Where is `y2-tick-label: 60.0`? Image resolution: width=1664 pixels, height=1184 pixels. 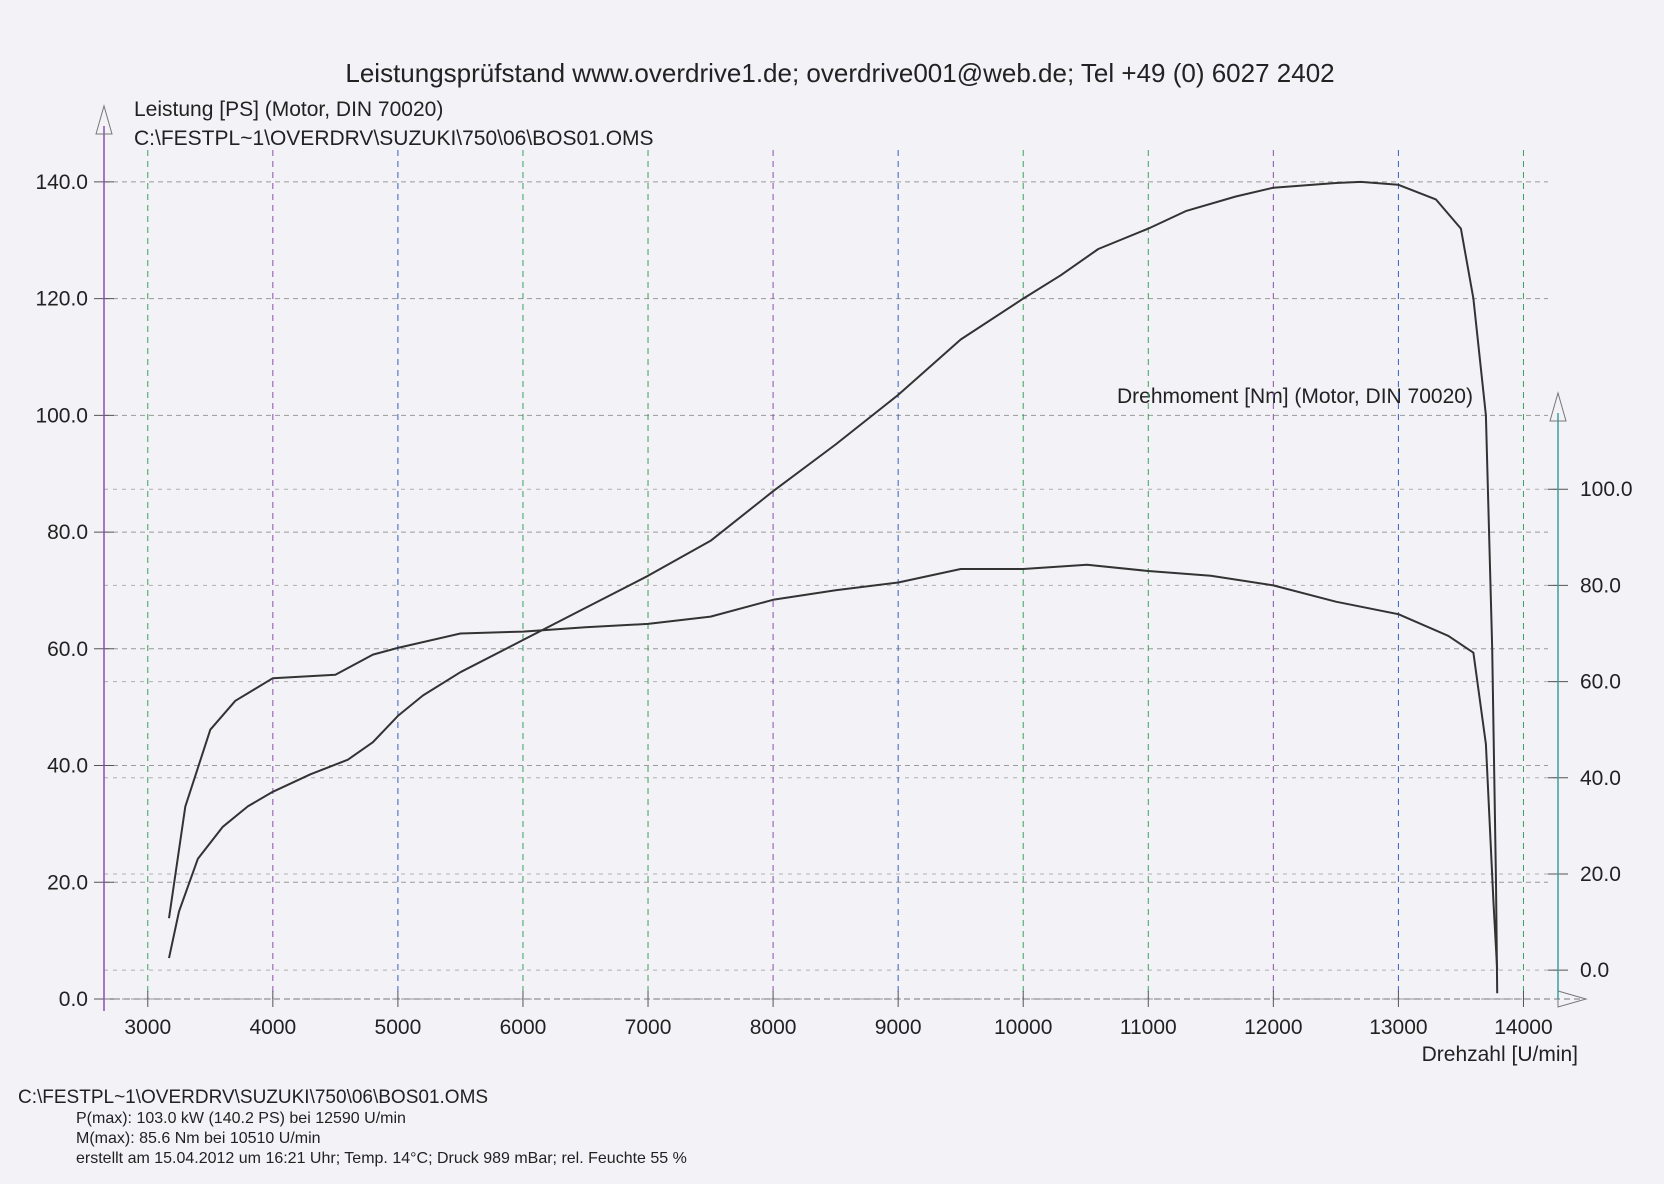 y2-tick-label: 60.0 is located at coordinates (1600, 682).